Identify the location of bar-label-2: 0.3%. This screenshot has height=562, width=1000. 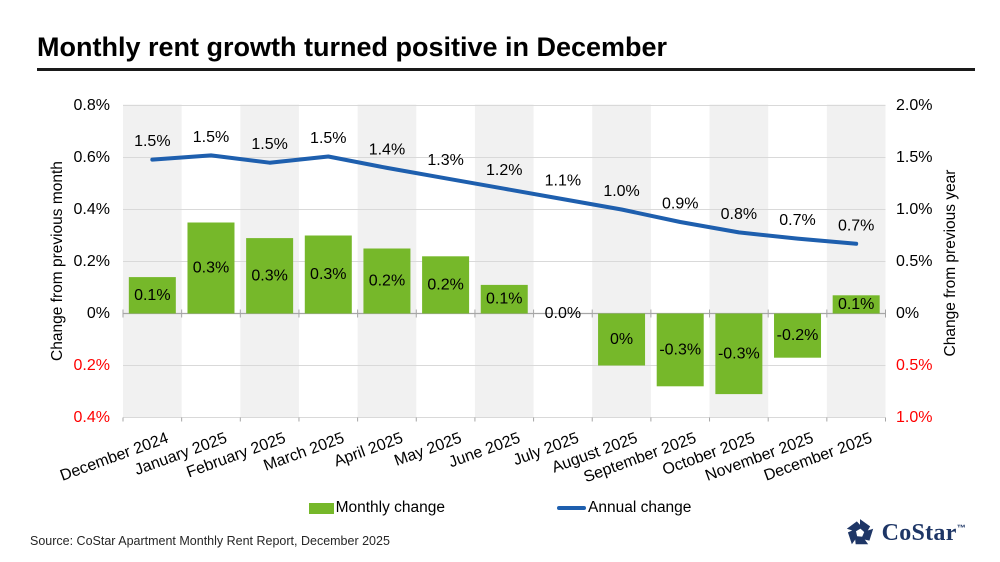
(269, 275).